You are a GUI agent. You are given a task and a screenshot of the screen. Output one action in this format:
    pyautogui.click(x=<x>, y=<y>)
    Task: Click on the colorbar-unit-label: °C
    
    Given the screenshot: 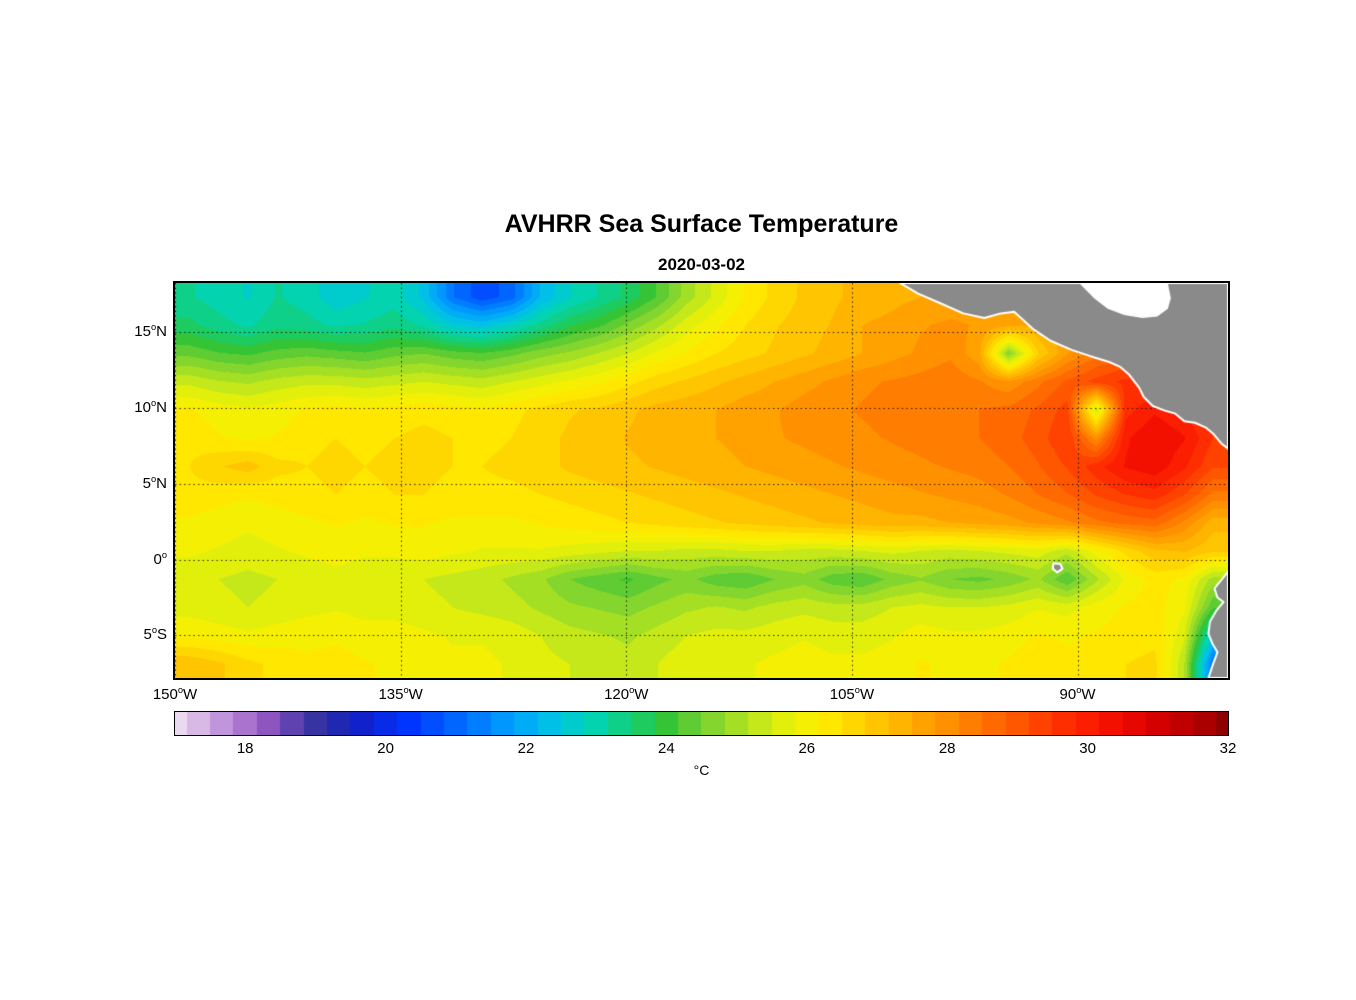 What is the action you would take?
    pyautogui.click(x=701, y=770)
    